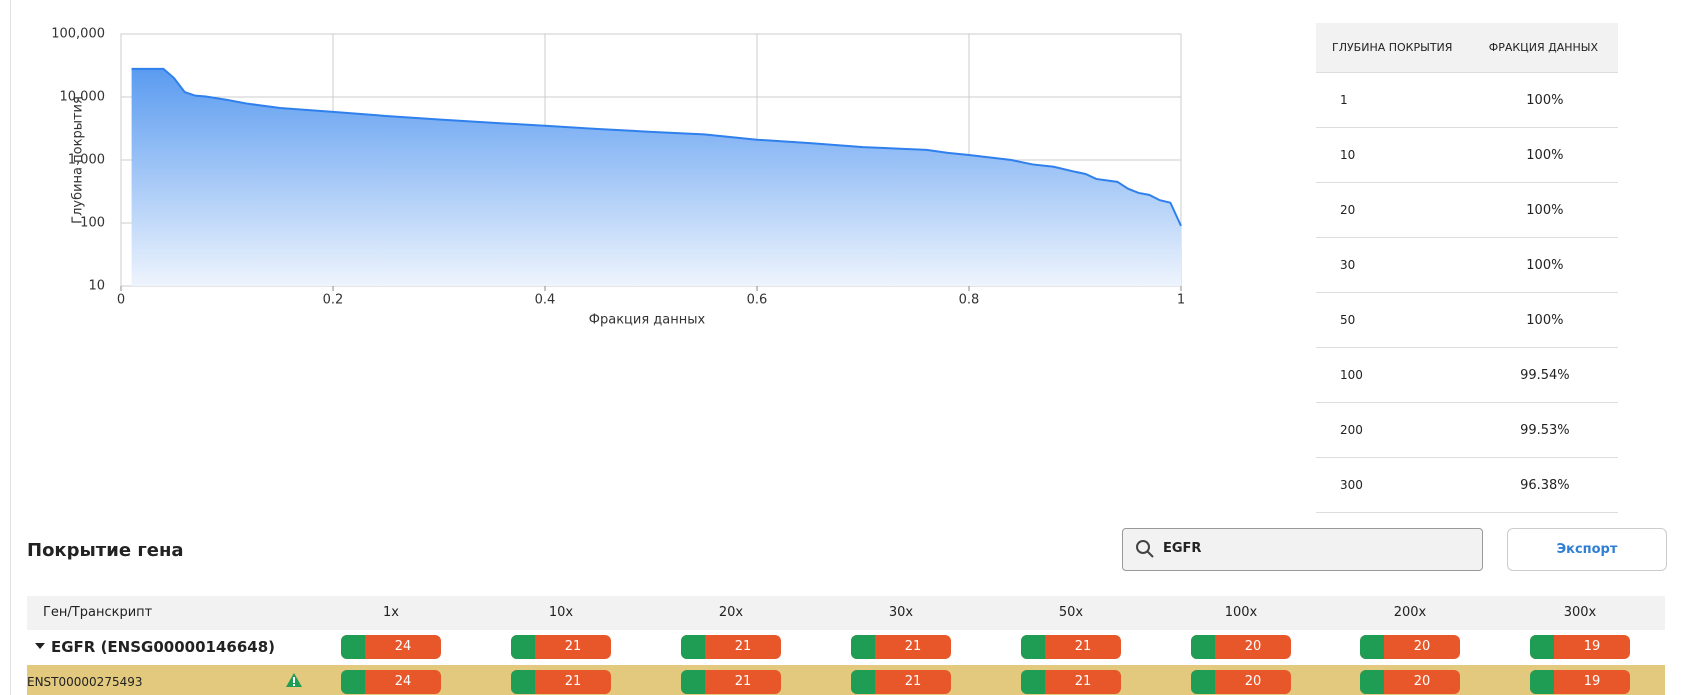  What do you see at coordinates (83, 97) in the screenshot?
I see `y-tick-label: 10,000` at bounding box center [83, 97].